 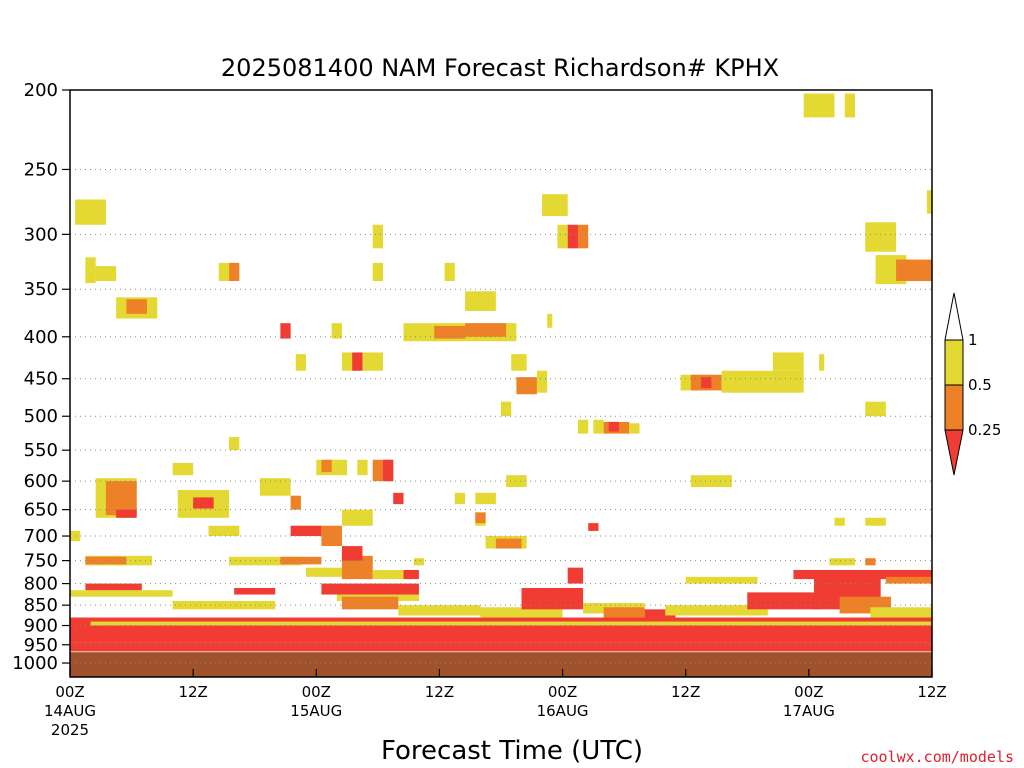 I want to click on site-credit: coolwx.com/models, so click(x=937, y=757).